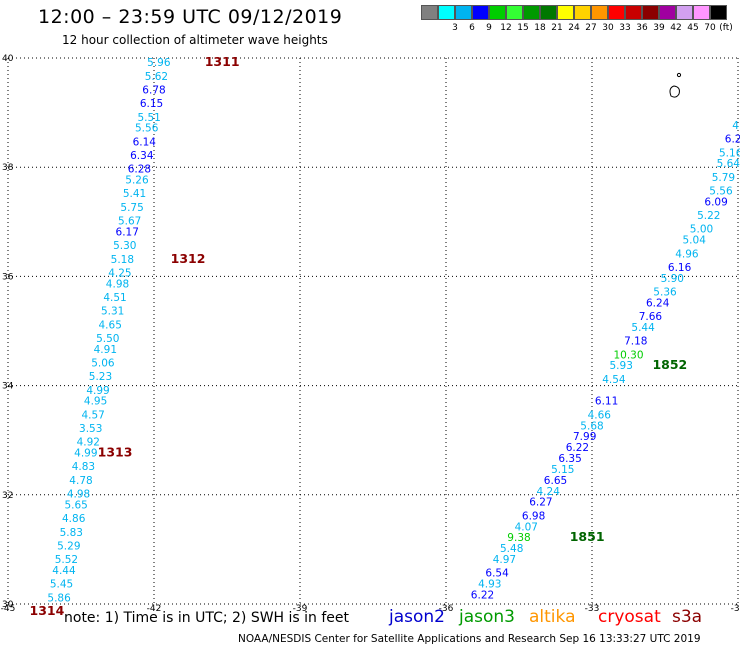 The image size is (740, 650). I want to click on swh-reading: 6.98, so click(533, 516).